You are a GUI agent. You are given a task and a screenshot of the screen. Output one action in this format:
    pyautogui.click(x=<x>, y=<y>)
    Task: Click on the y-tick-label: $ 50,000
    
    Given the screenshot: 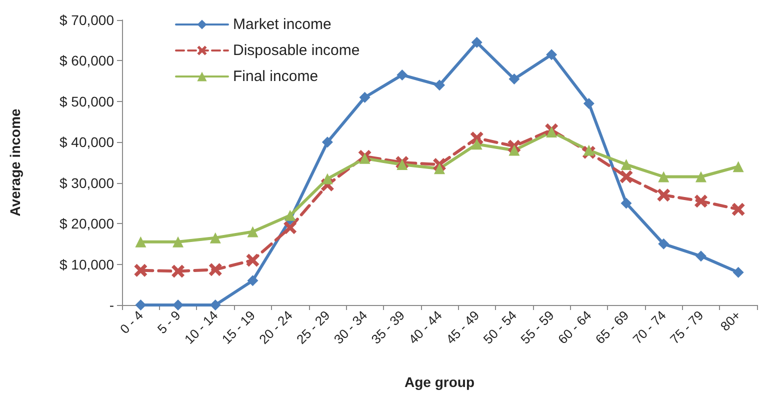 What is the action you would take?
    pyautogui.click(x=87, y=101)
    